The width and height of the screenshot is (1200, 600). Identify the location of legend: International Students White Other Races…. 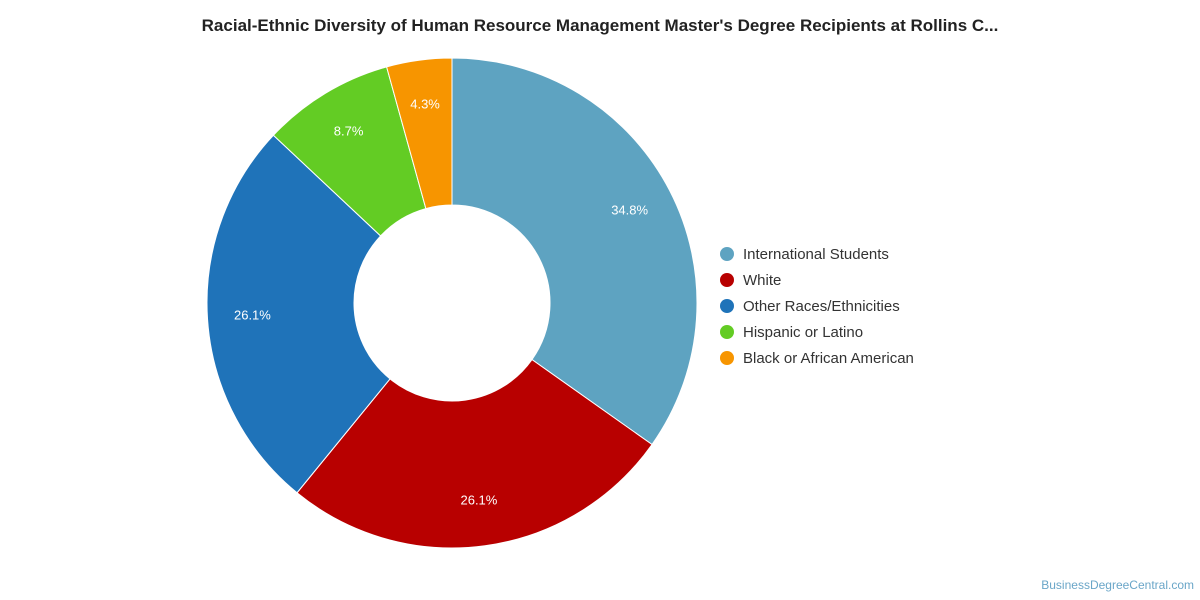
(817, 306).